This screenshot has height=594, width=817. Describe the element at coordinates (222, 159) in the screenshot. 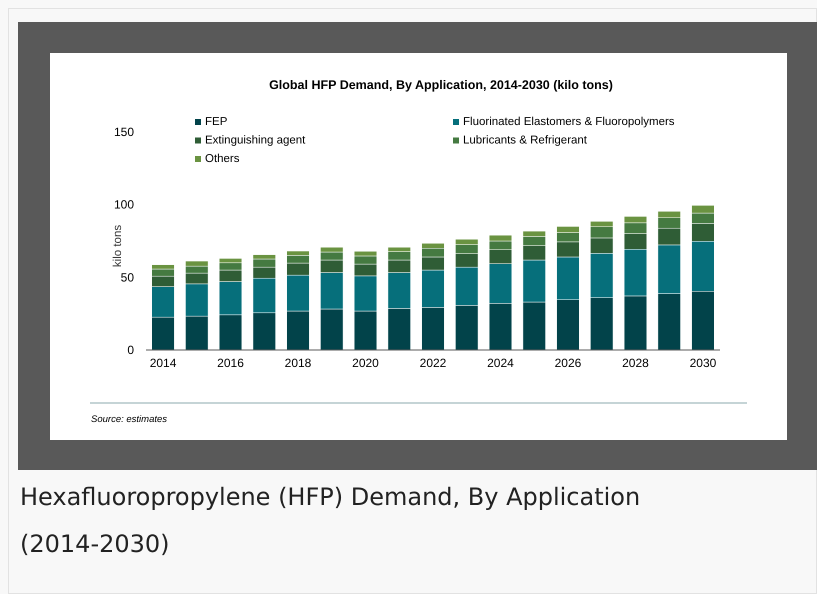

I see `legend-label: Others` at that location.